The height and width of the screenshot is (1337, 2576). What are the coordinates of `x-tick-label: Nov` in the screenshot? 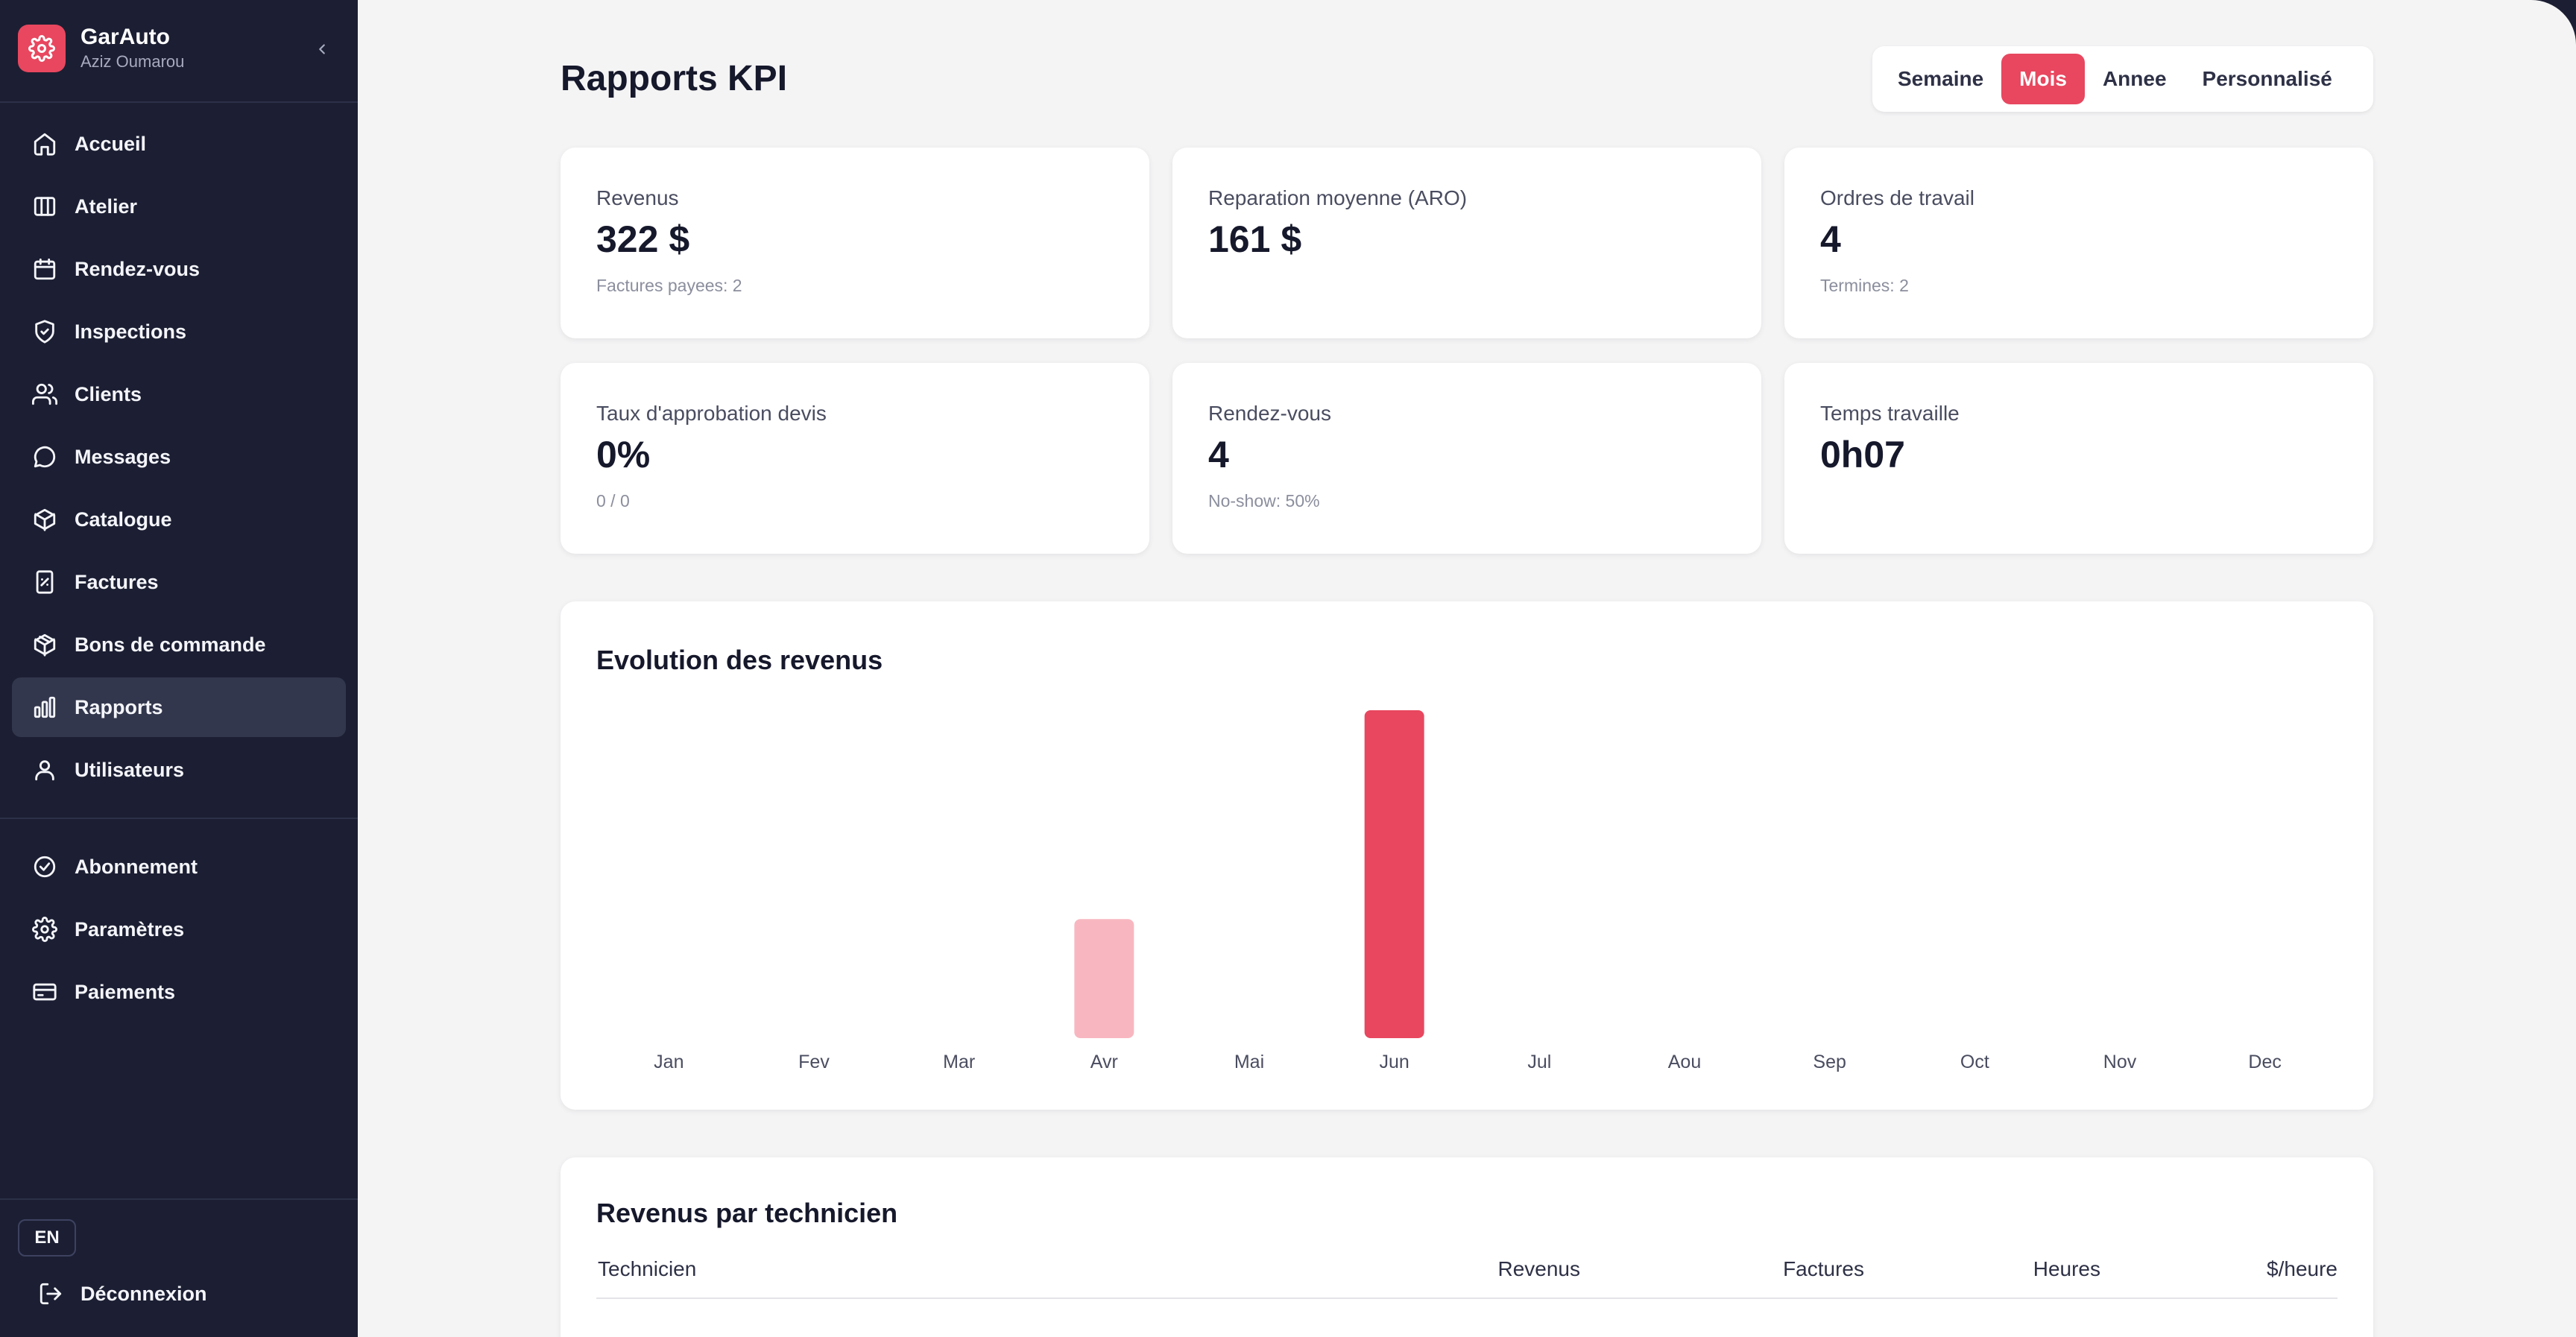 It's located at (2120, 1062).